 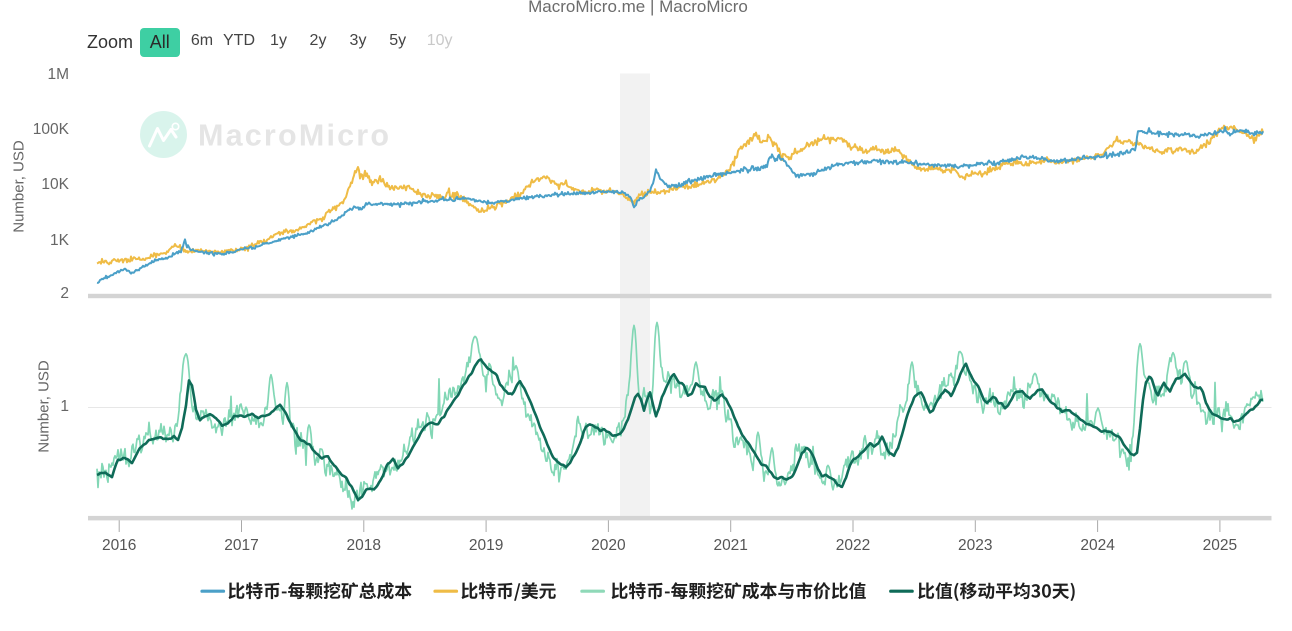 I want to click on svg-text: MacroMicro, so click(x=294, y=136).